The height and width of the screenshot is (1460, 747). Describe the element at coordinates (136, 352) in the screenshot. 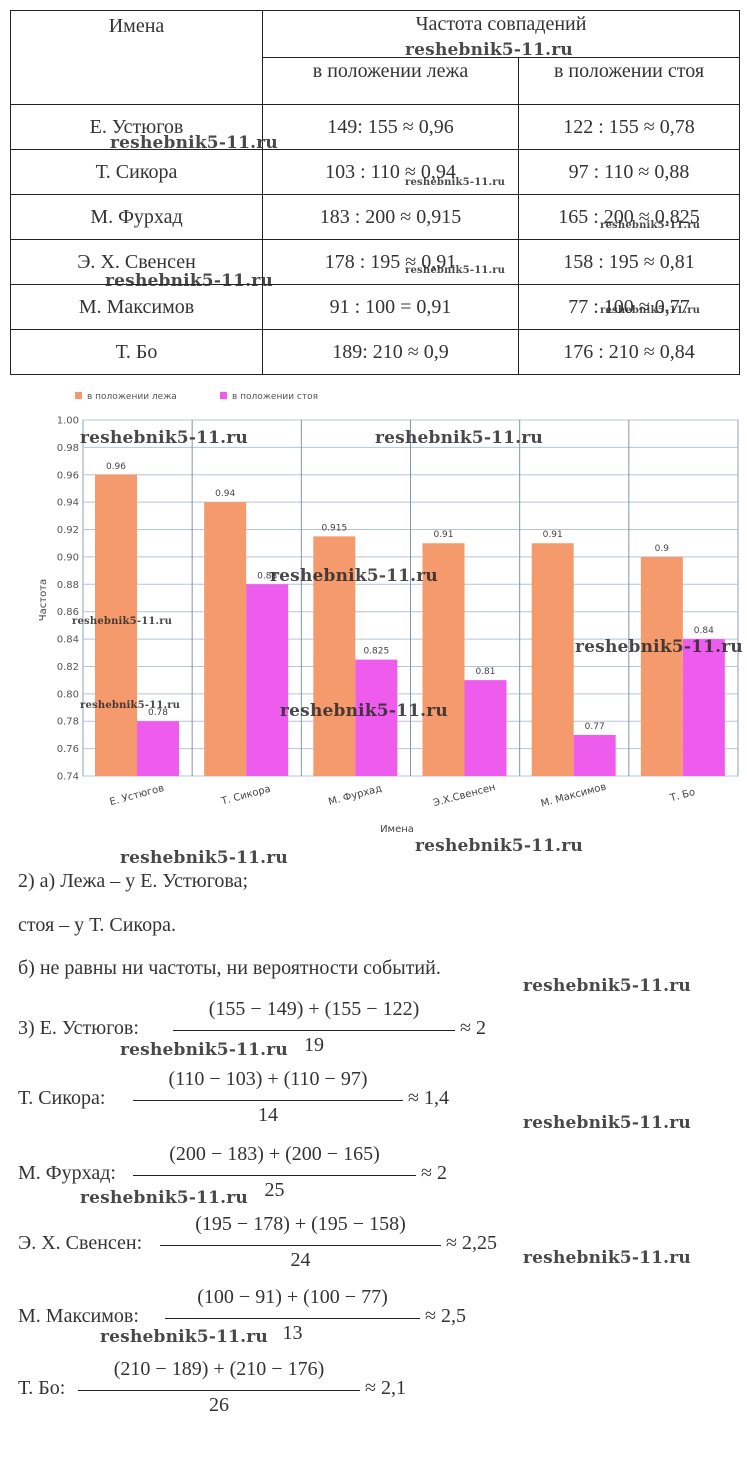

I see `table-cell: Т. Бо` at that location.